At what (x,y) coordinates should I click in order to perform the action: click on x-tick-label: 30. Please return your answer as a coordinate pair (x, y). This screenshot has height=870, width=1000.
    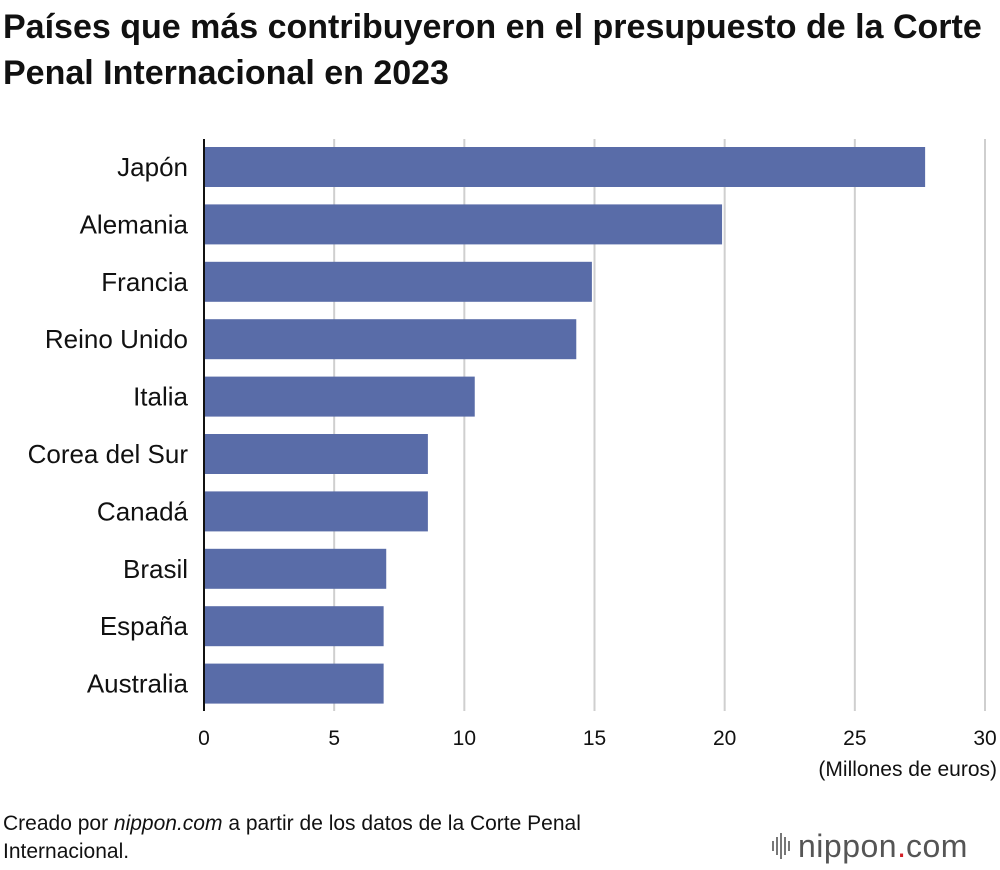
    Looking at the image, I should click on (984, 738).